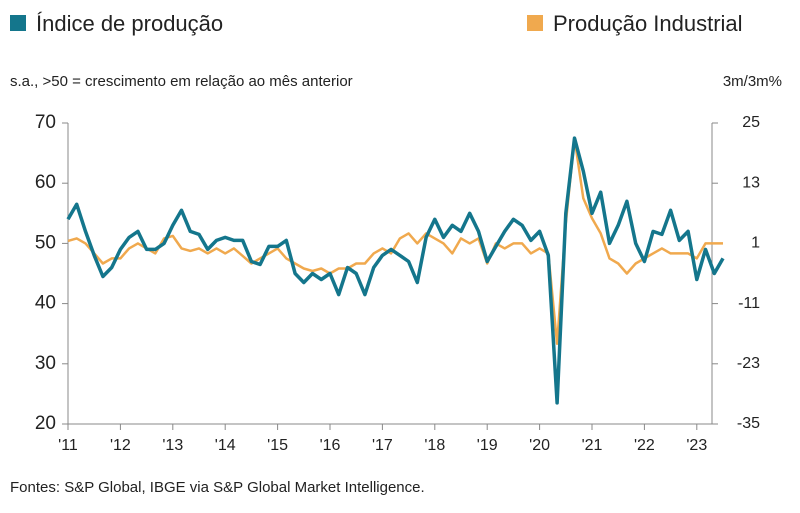  What do you see at coordinates (434, 445) in the screenshot?
I see `x-tick-label: '18` at bounding box center [434, 445].